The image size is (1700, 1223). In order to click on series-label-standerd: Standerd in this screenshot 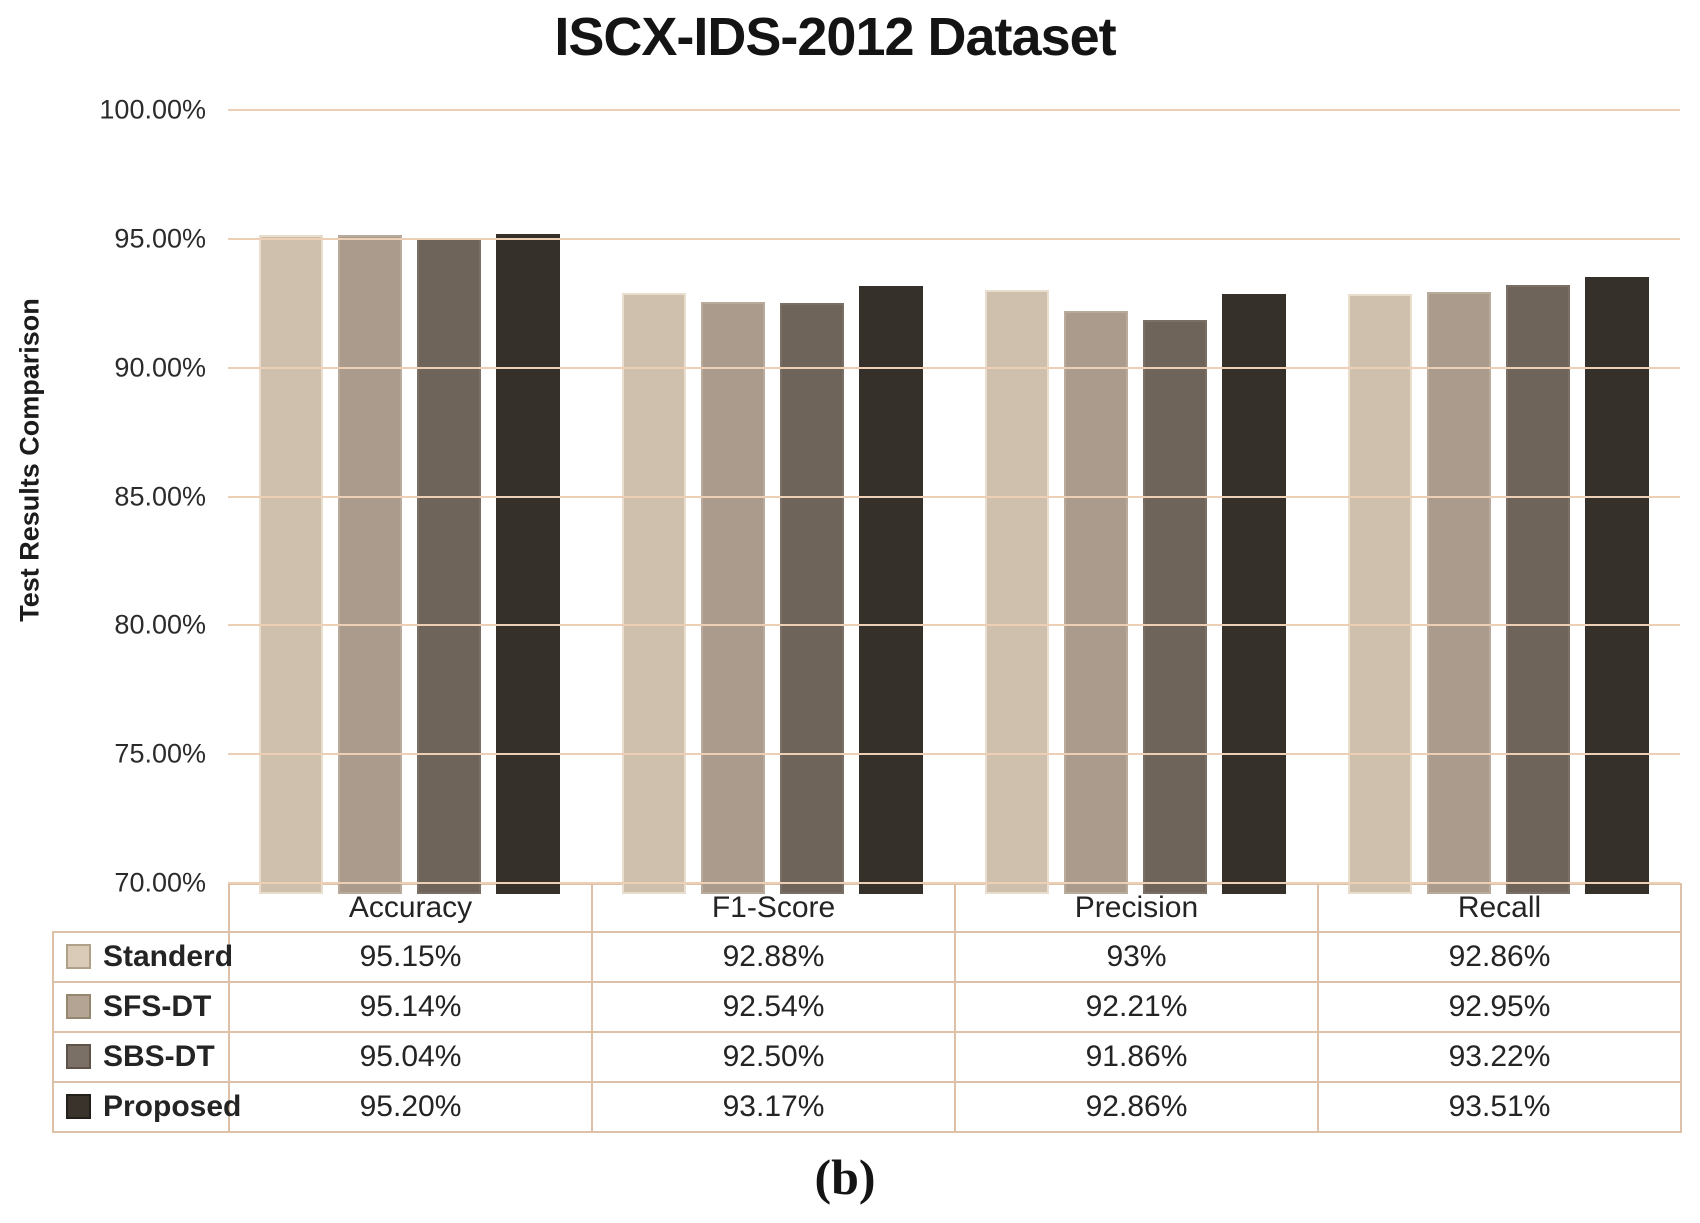, I will do `click(142, 957)`.